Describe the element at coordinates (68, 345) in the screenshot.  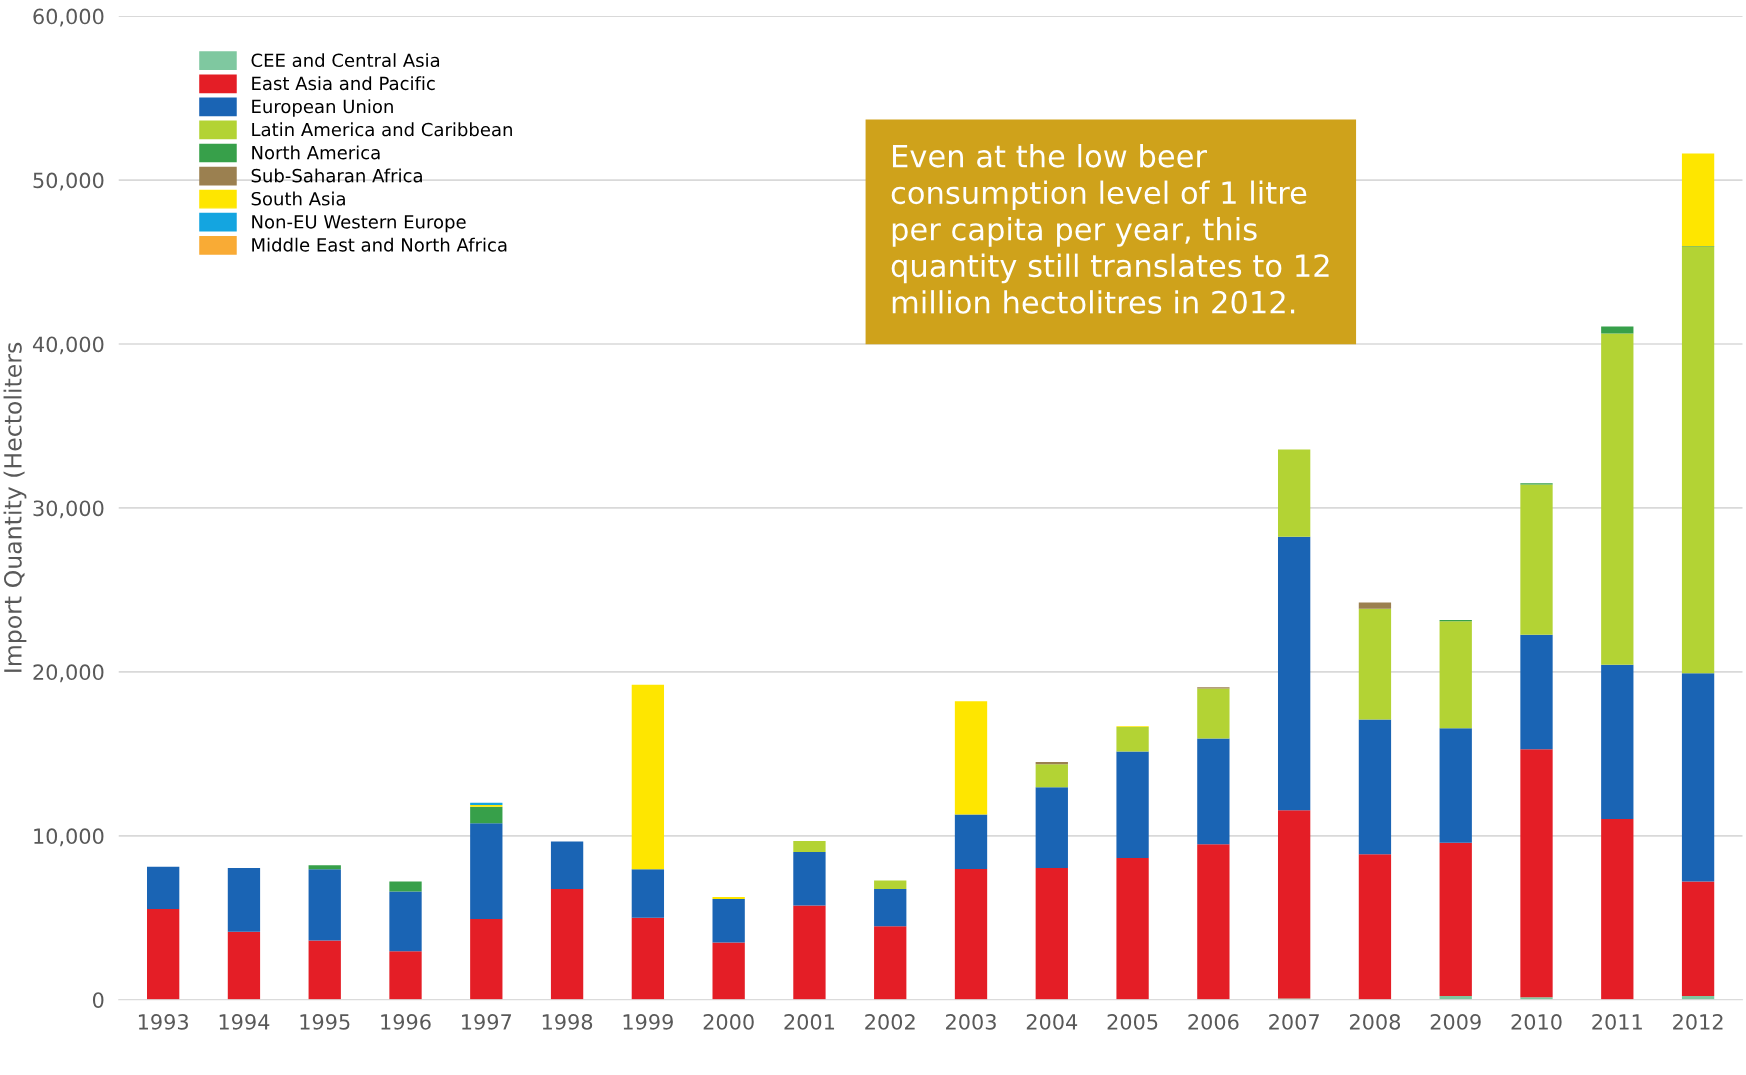
I see `y-tick-label: 40,000` at that location.